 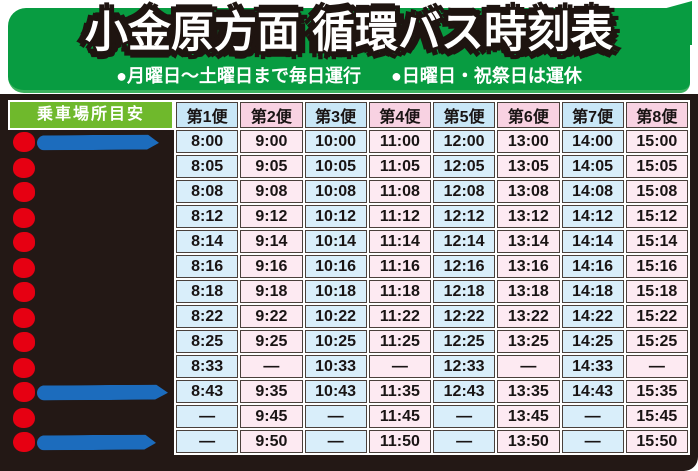 What do you see at coordinates (271, 216) in the screenshot?
I see `time-cell: 9:12` at bounding box center [271, 216].